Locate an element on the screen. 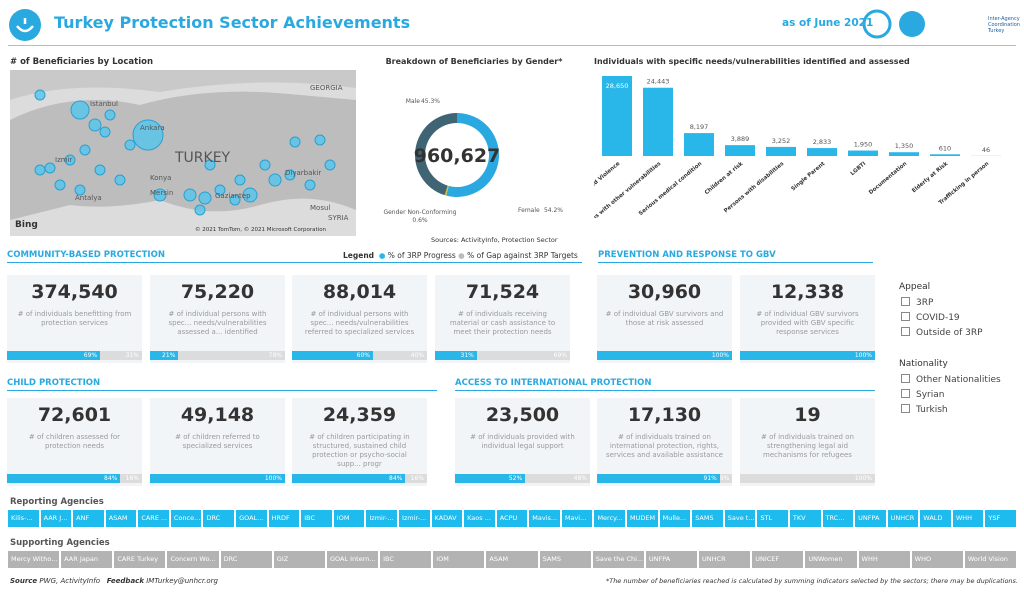 Image resolution: width=1024 pixels, height=599 pixels. bar is located at coordinates (658, 121).